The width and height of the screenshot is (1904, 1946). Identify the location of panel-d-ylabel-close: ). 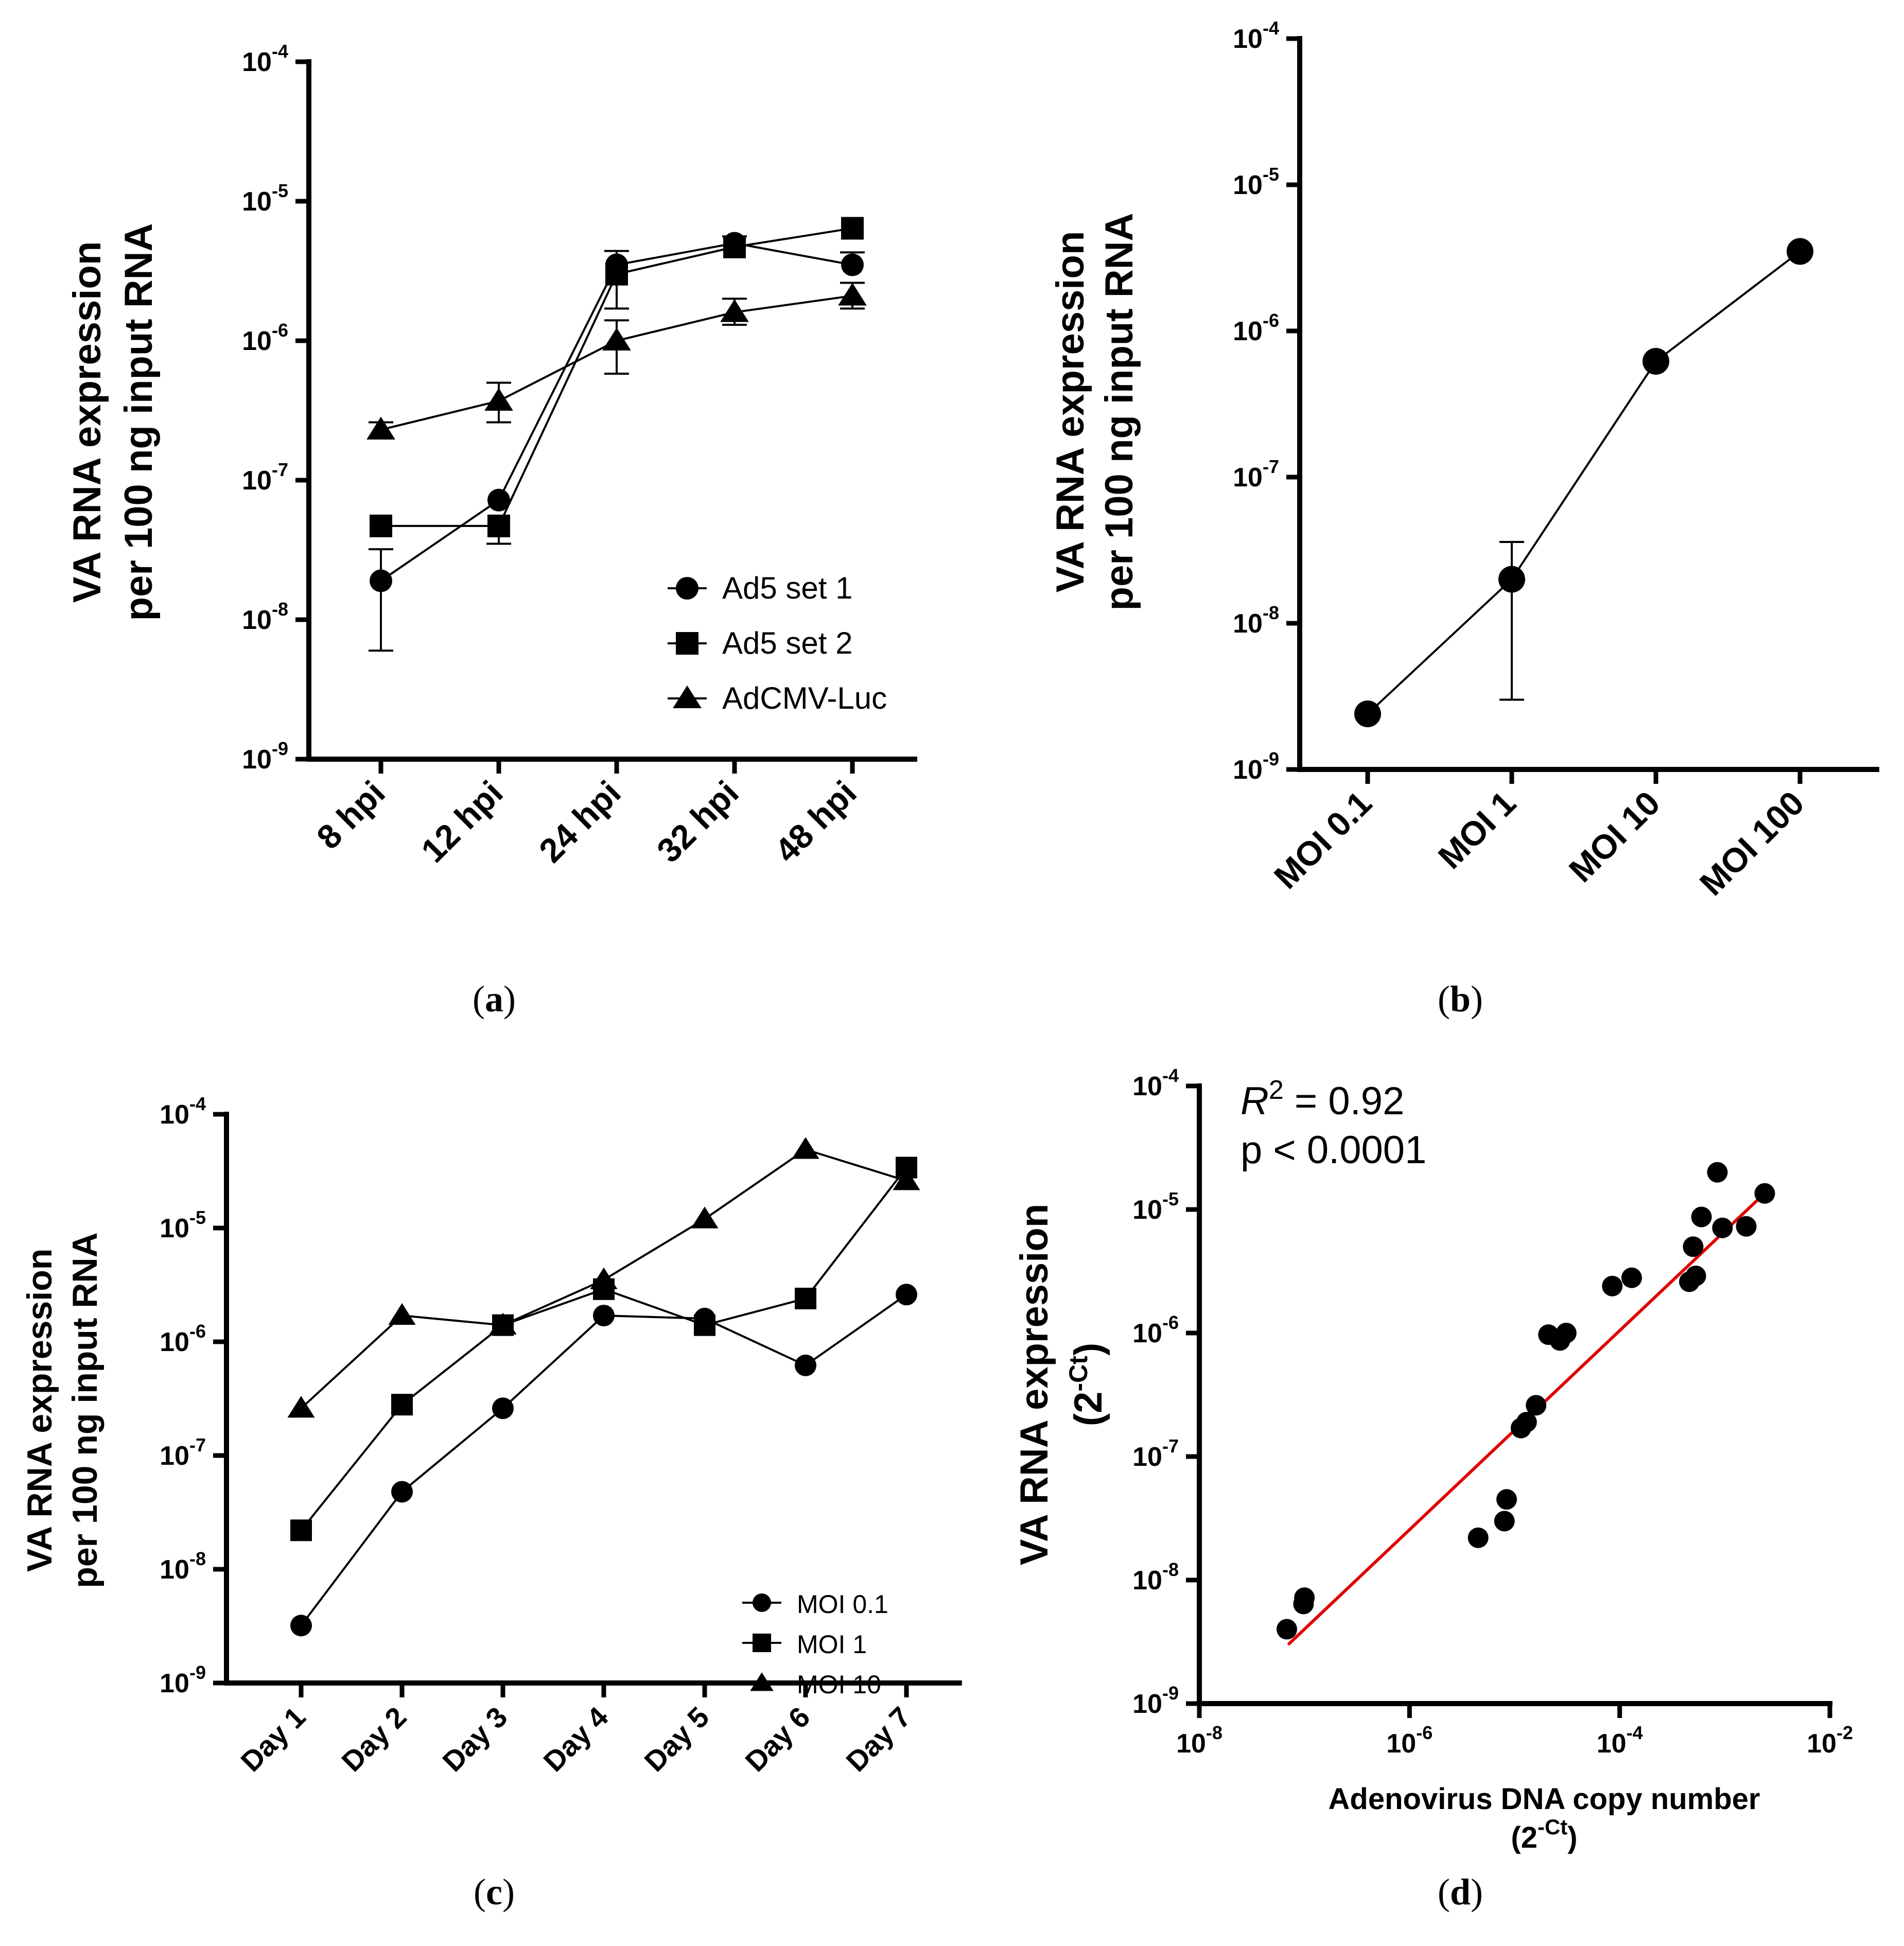
(1088, 1350).